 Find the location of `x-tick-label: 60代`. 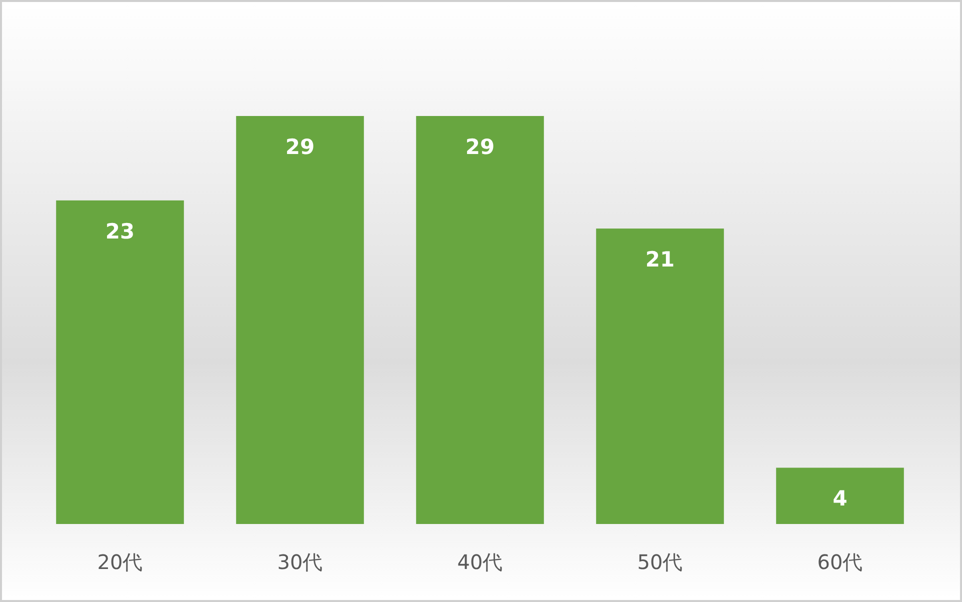

x-tick-label: 60代 is located at coordinates (840, 562).